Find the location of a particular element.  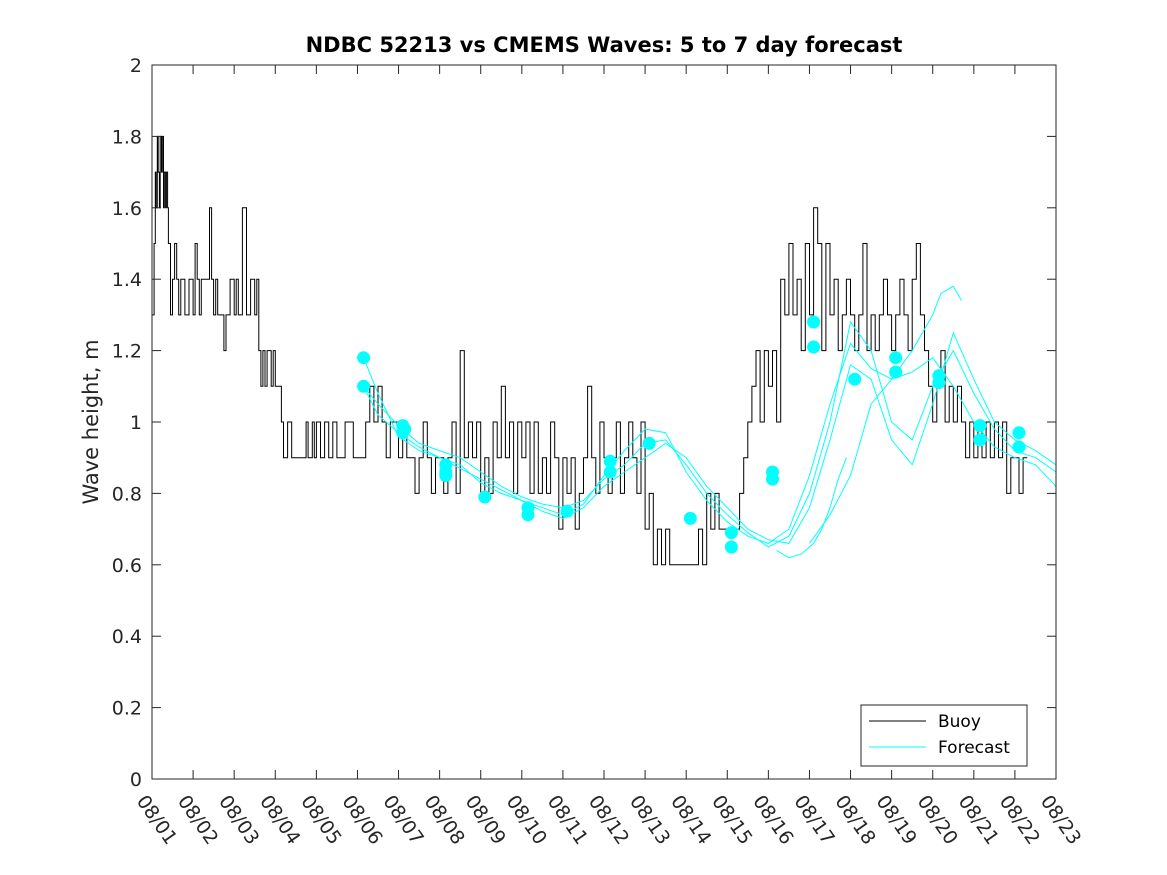

y-tick-label: 0.4 is located at coordinates (127, 637).